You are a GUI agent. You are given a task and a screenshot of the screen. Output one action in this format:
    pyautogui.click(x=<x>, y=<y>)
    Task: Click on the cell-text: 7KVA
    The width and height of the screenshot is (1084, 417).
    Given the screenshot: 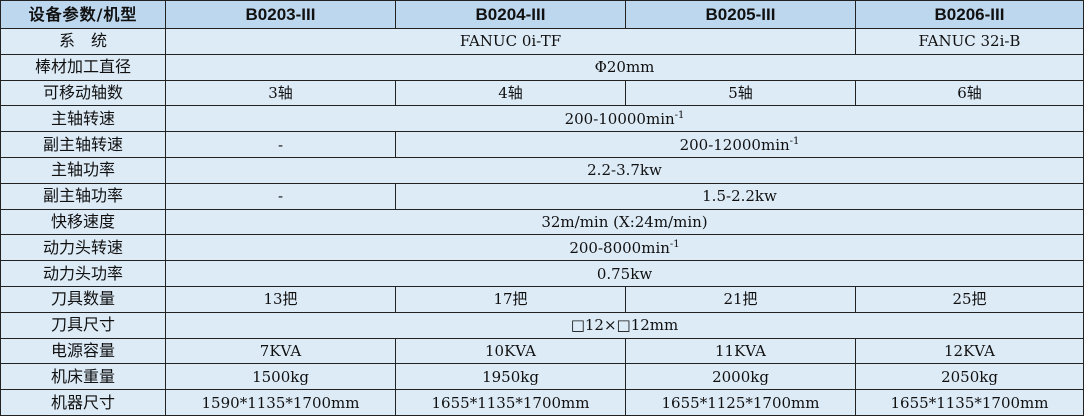 What is the action you would take?
    pyautogui.click(x=280, y=350)
    